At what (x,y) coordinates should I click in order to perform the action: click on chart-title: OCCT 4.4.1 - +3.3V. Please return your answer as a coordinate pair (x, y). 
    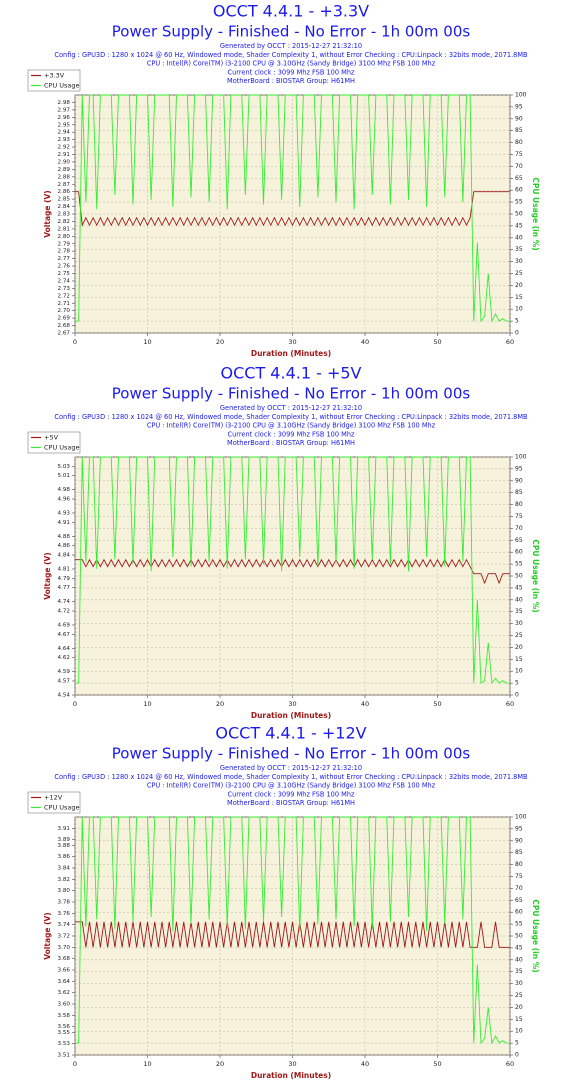
    Looking at the image, I should click on (291, 11).